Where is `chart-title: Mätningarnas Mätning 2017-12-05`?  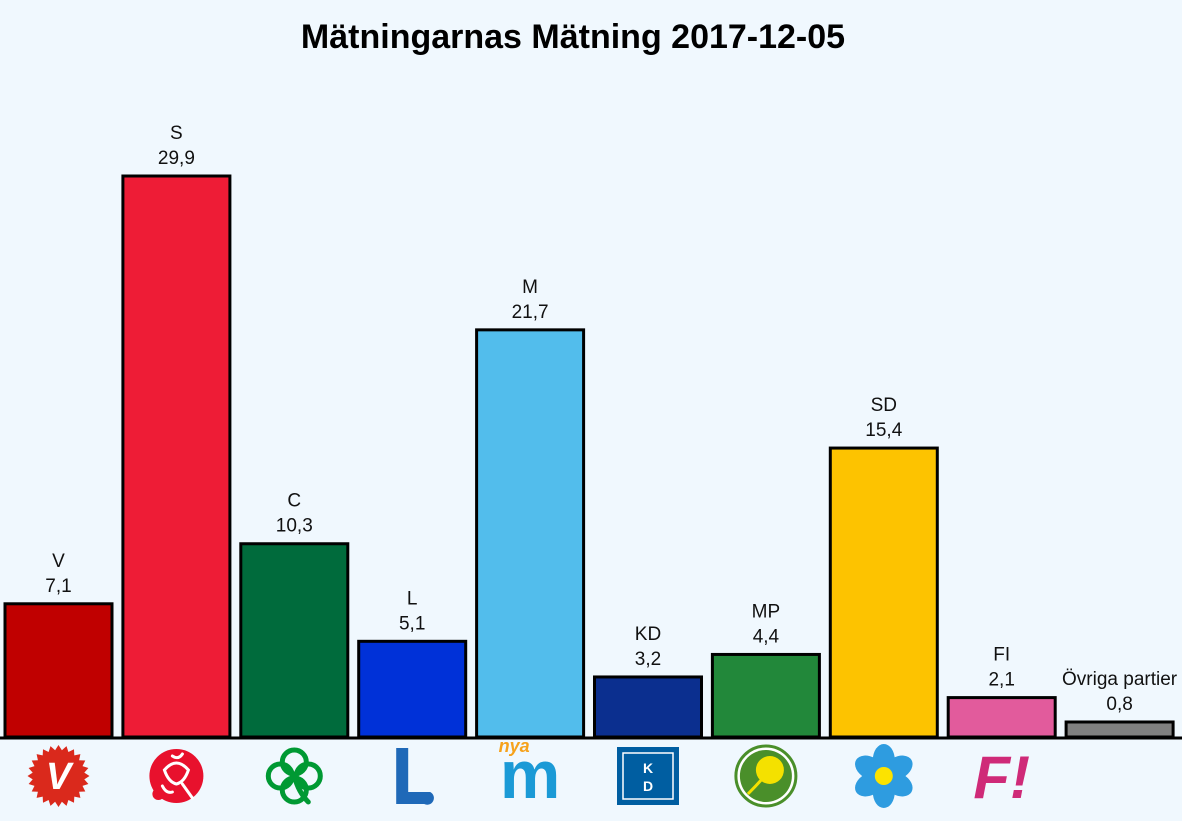 chart-title: Mätningarnas Mätning 2017-12-05 is located at coordinates (573, 37).